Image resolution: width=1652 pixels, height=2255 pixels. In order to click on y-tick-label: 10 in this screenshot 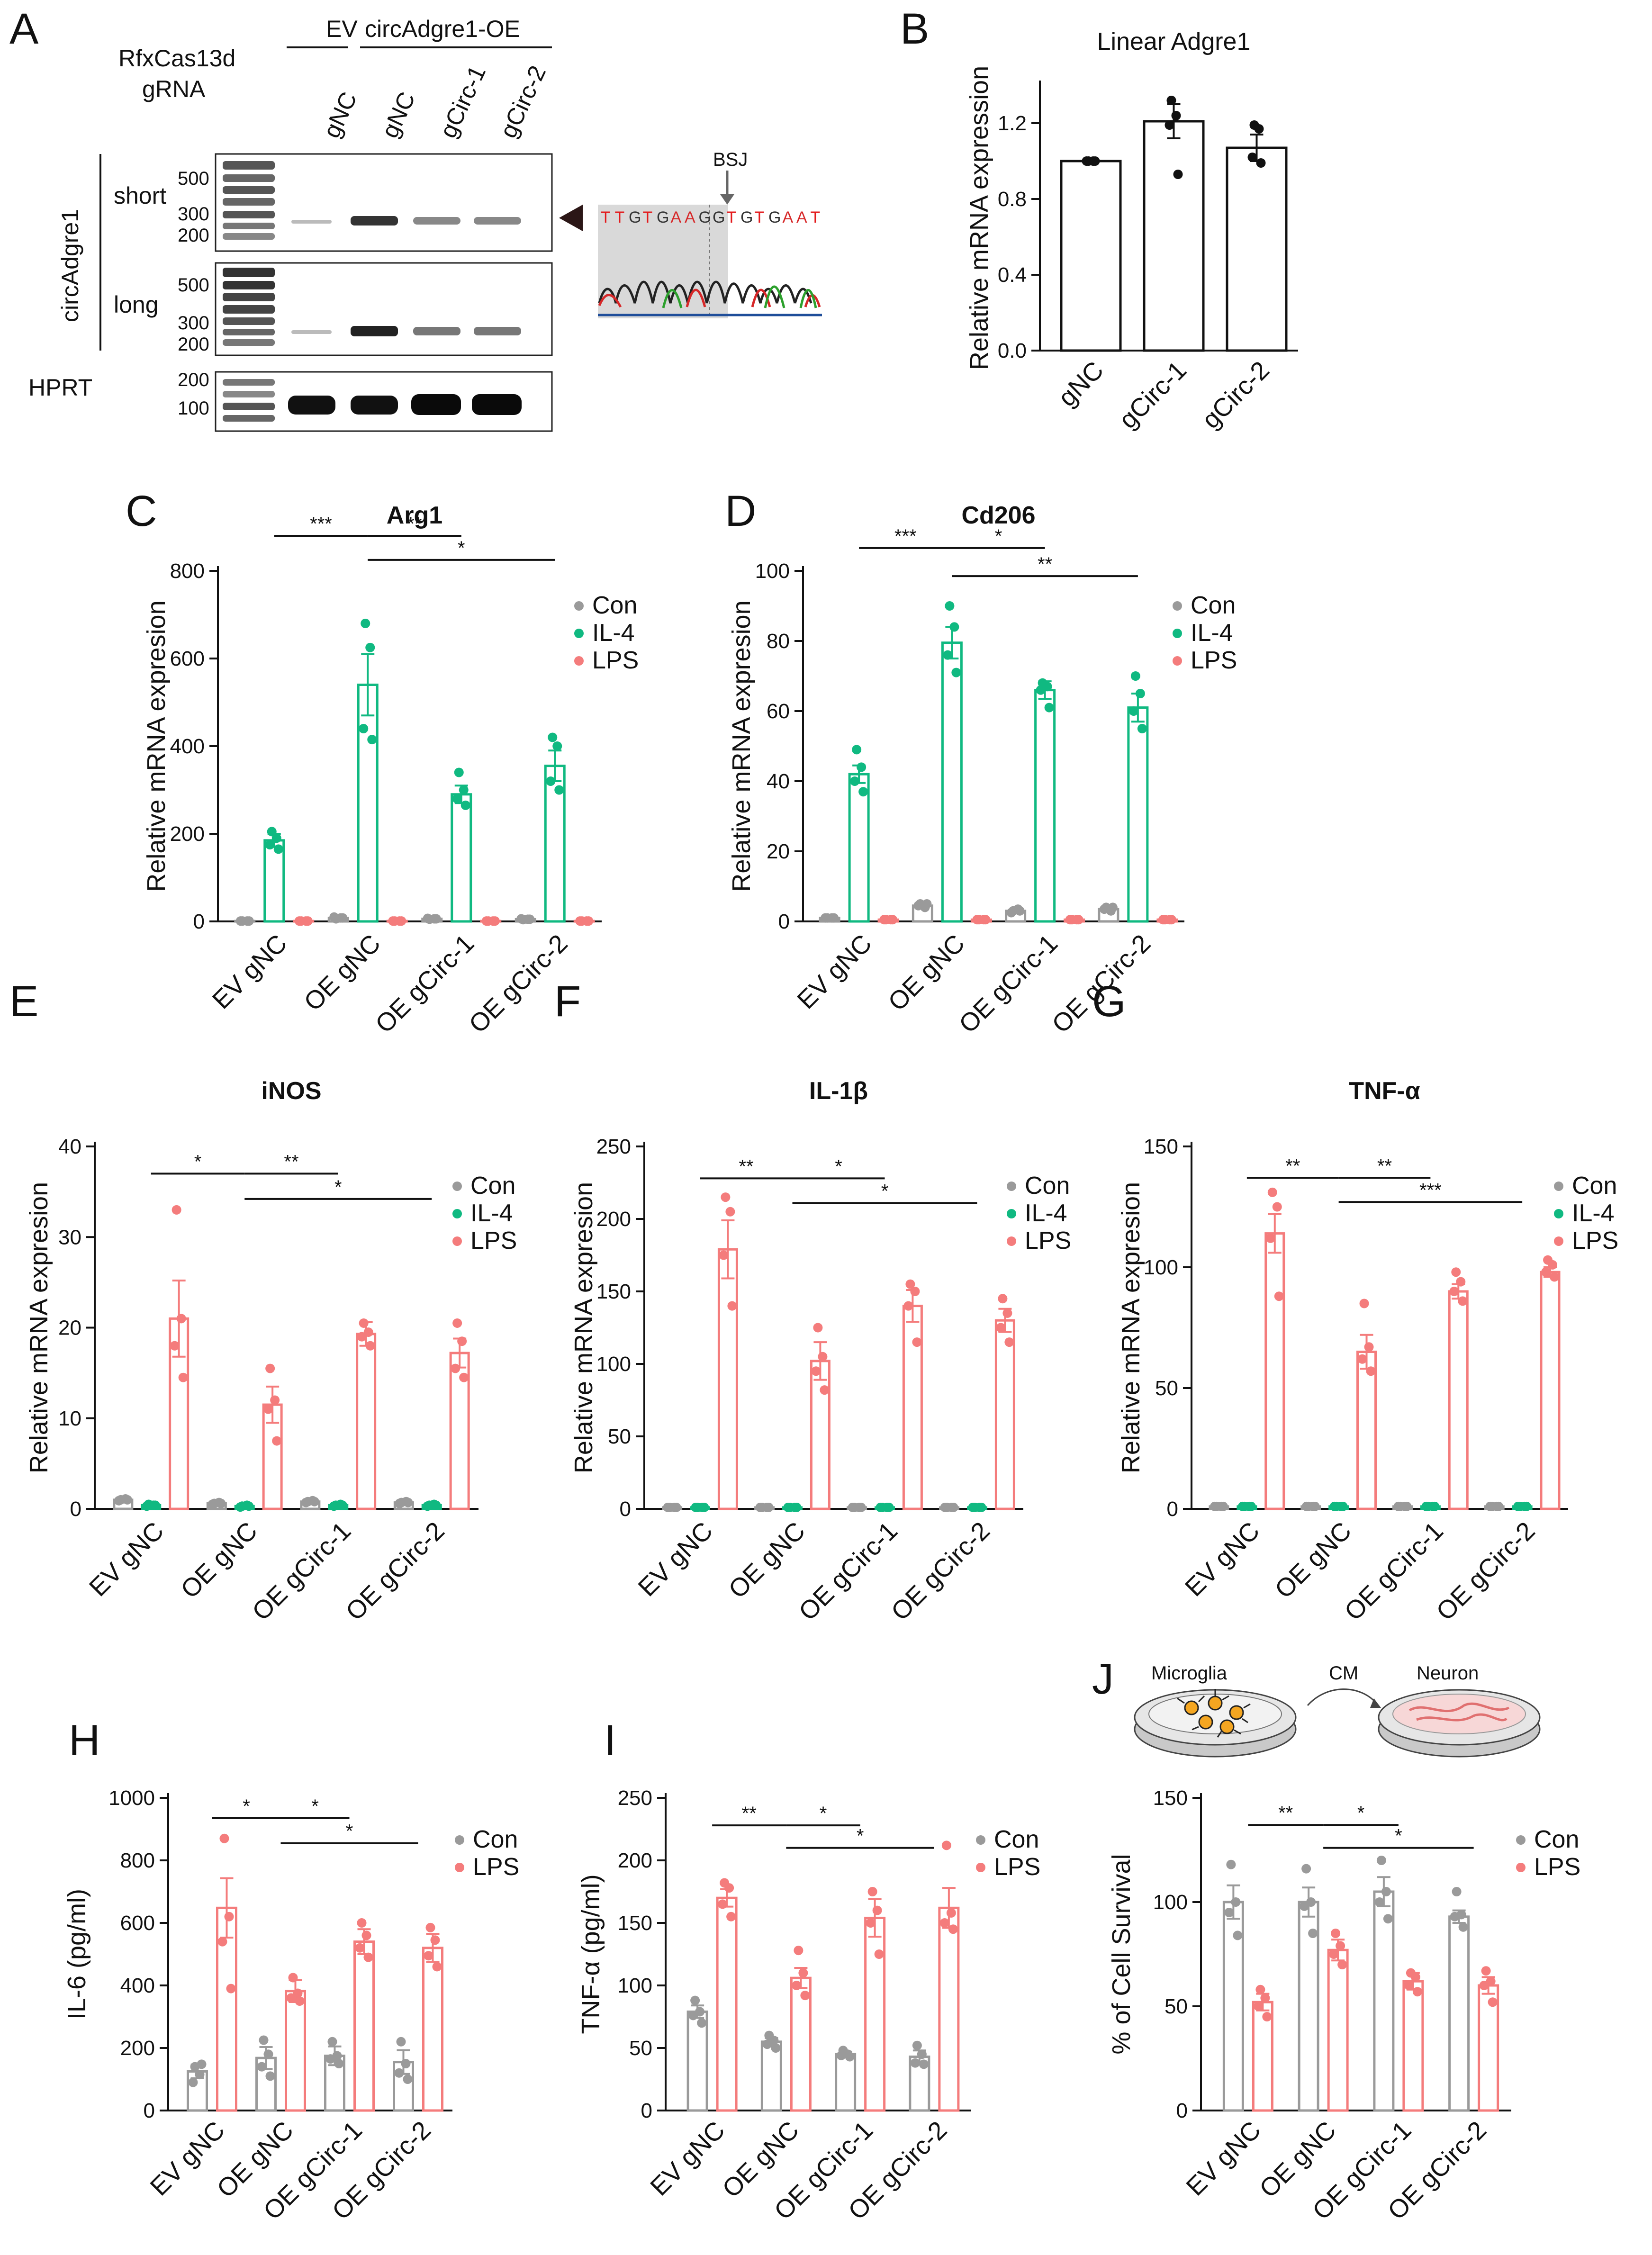, I will do `click(69, 1418)`.